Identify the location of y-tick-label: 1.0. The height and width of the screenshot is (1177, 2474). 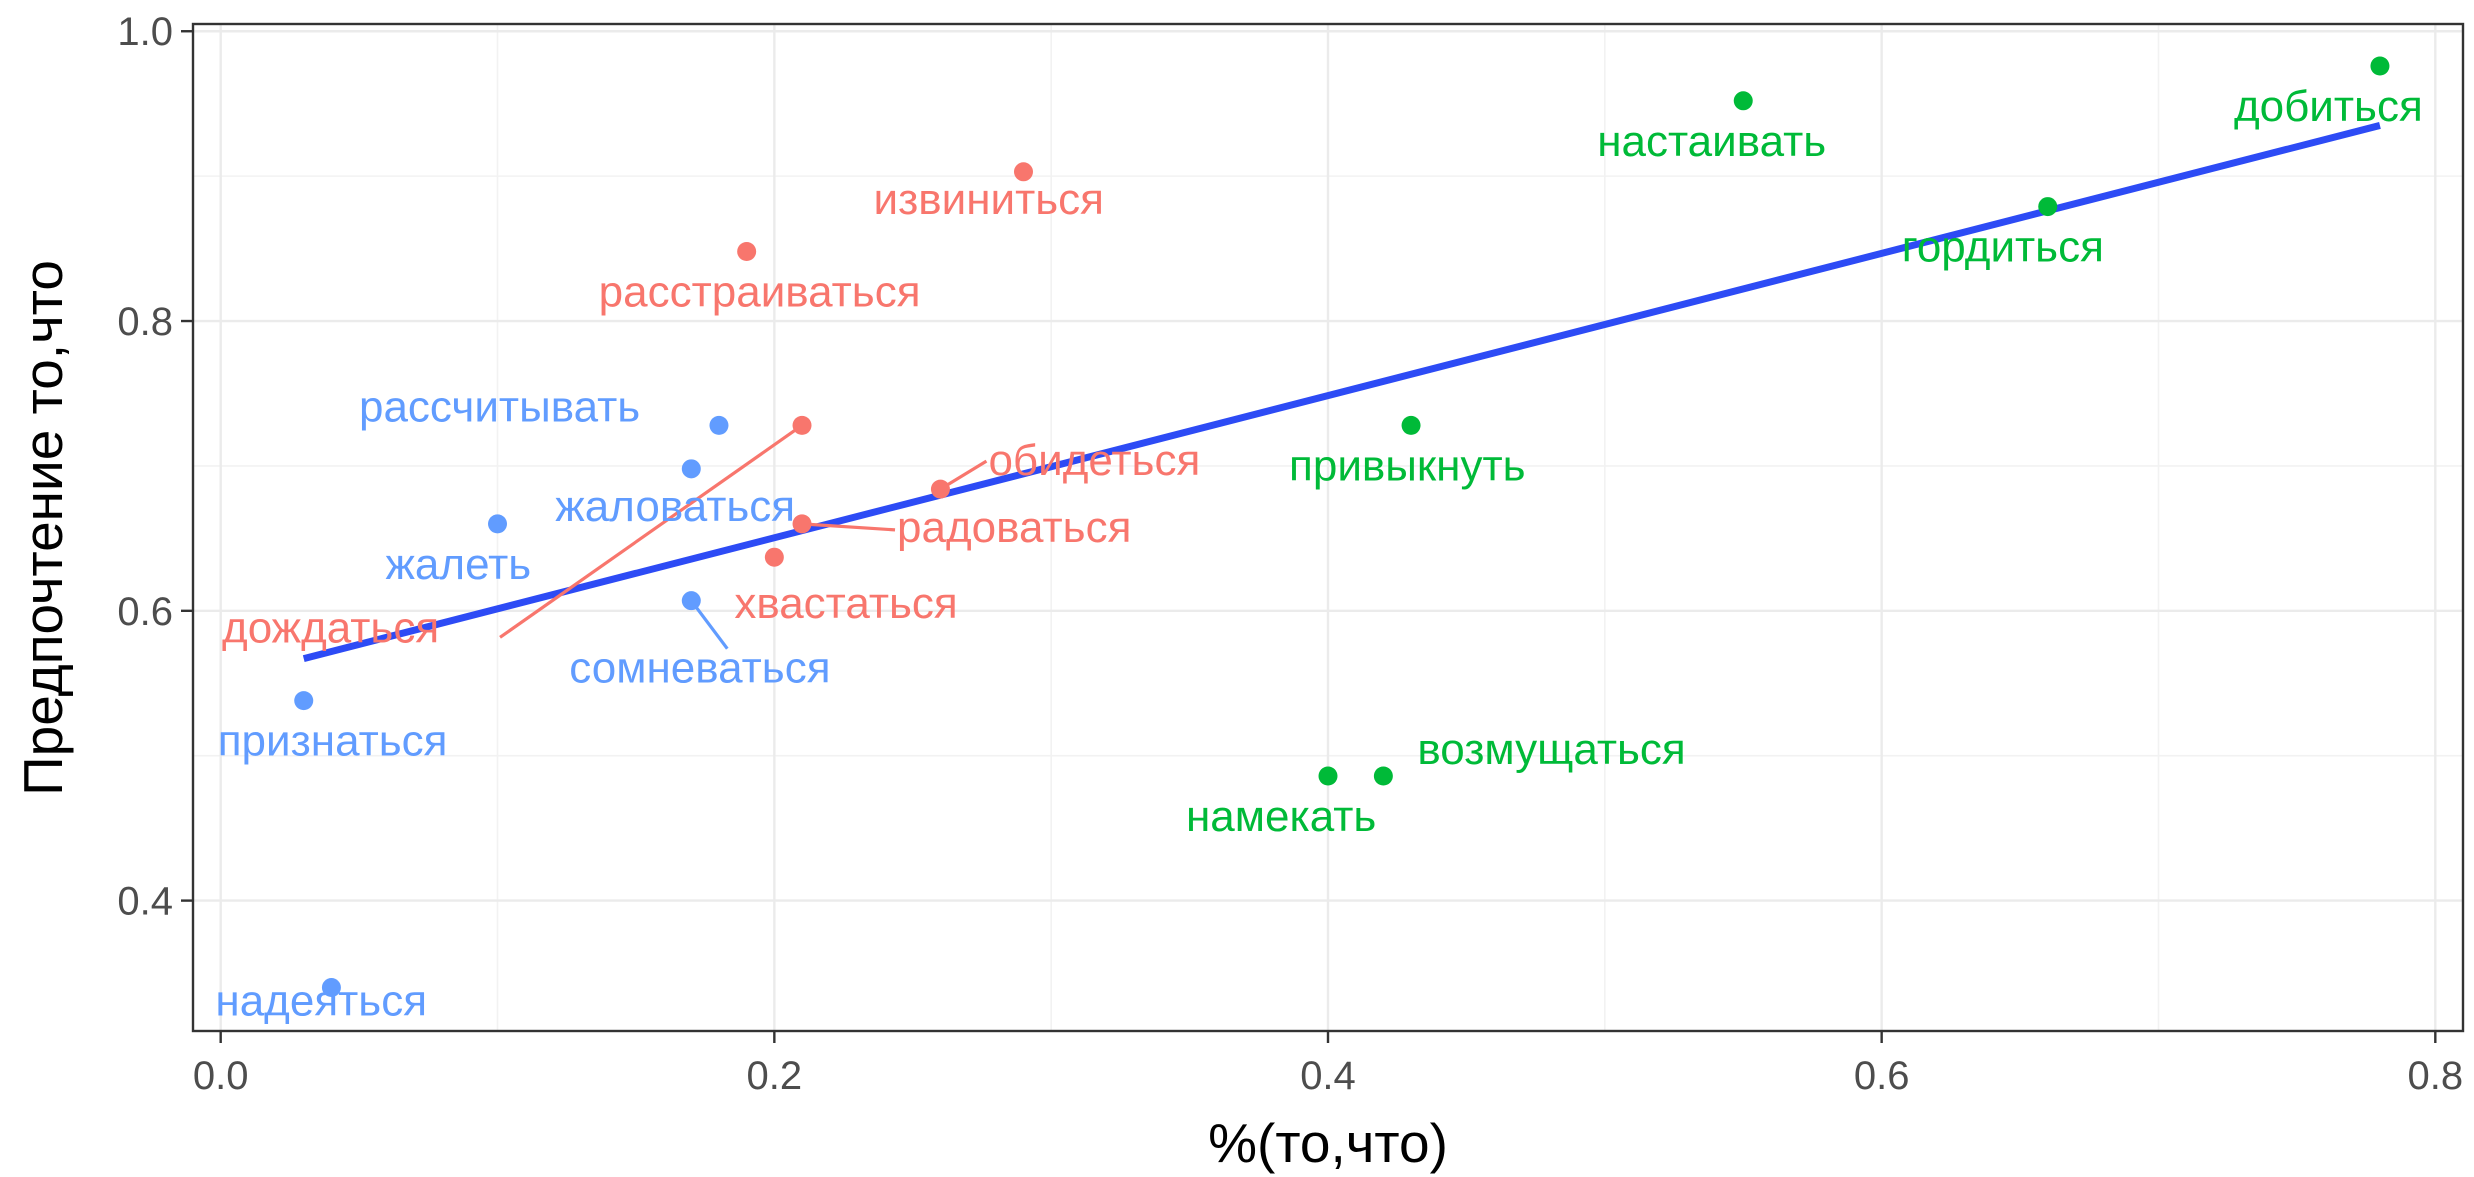
(145, 32).